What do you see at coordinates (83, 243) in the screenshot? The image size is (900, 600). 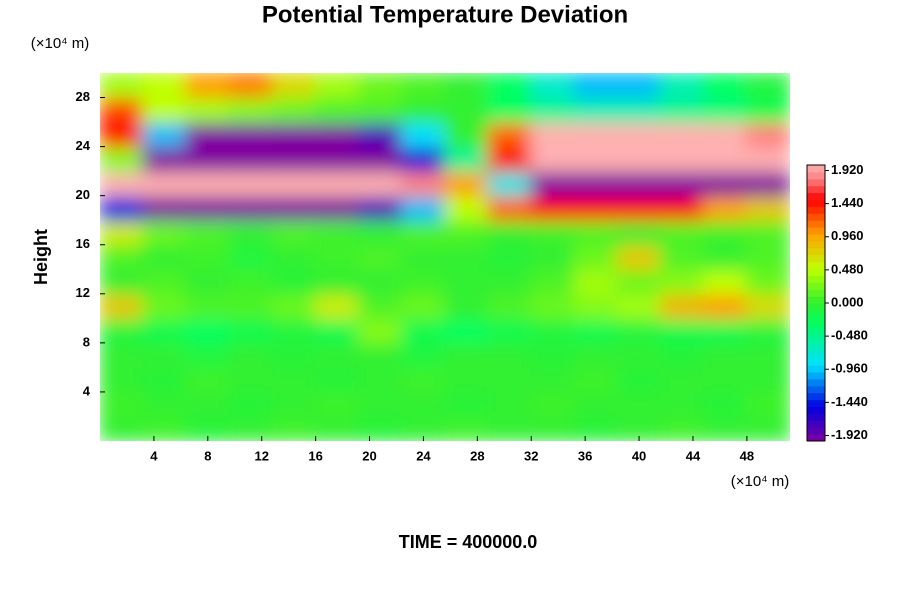 I see `y-tick-label: 16` at bounding box center [83, 243].